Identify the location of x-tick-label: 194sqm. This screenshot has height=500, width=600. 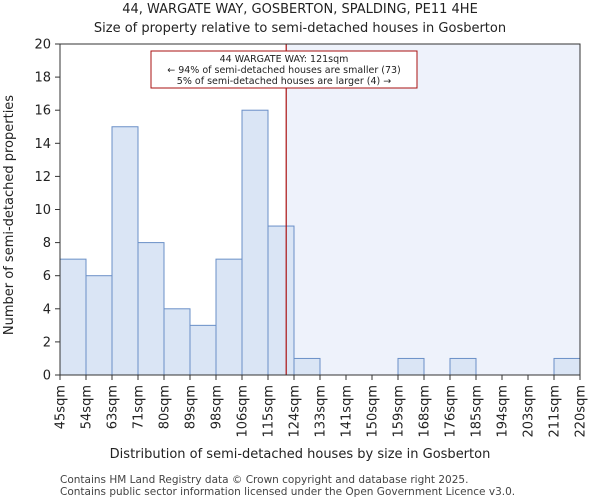
(503, 411).